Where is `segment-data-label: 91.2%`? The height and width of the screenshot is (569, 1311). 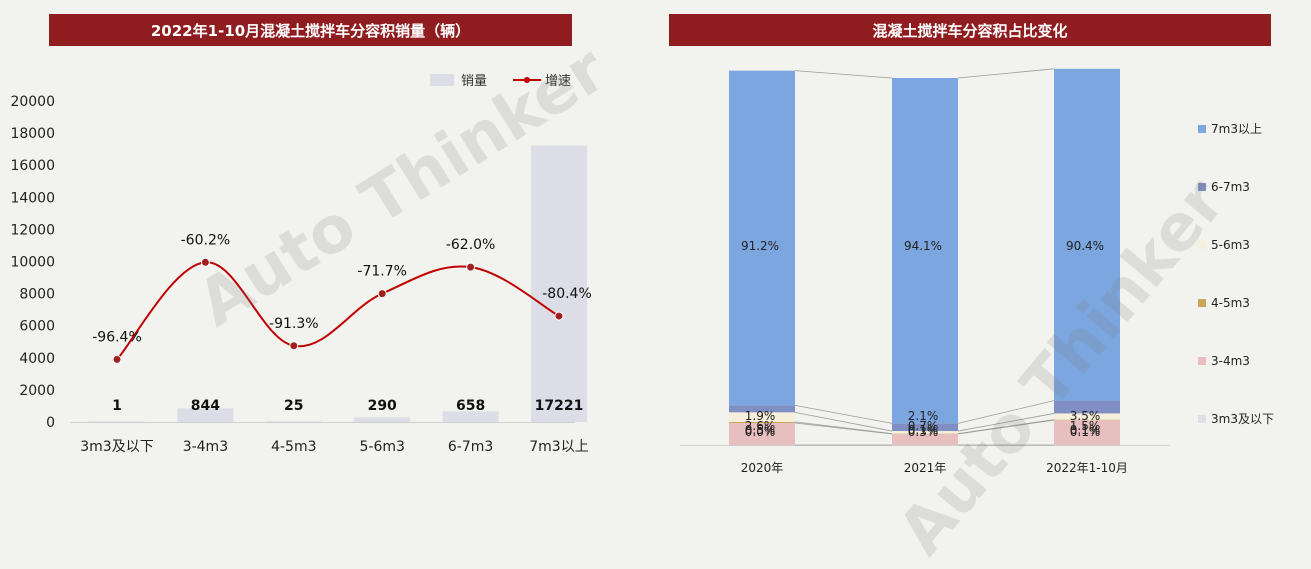 segment-data-label: 91.2% is located at coordinates (760, 246).